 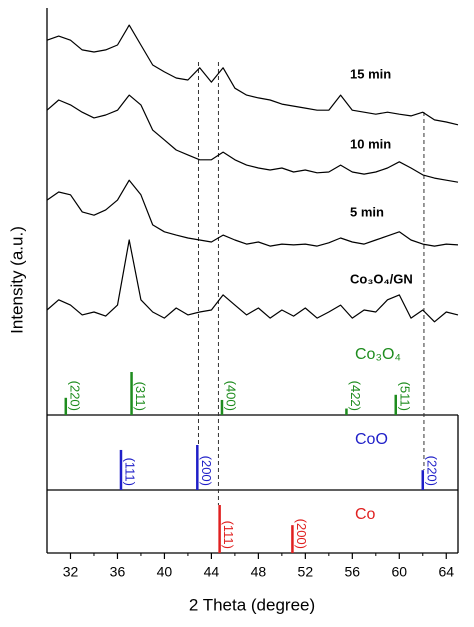 What do you see at coordinates (212, 572) in the screenshot?
I see `x-tick-label: 44` at bounding box center [212, 572].